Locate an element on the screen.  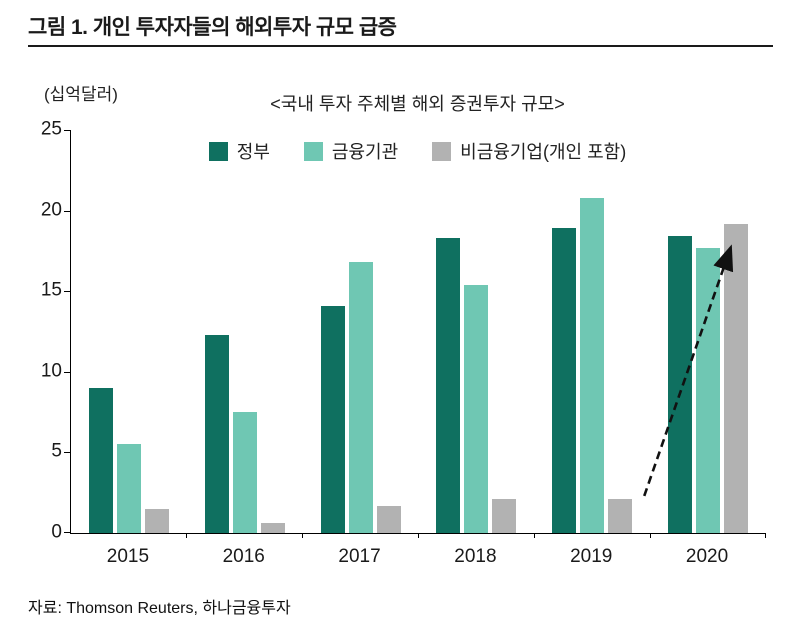
legend-item-1: 금융기관 is located at coordinates (351, 151).